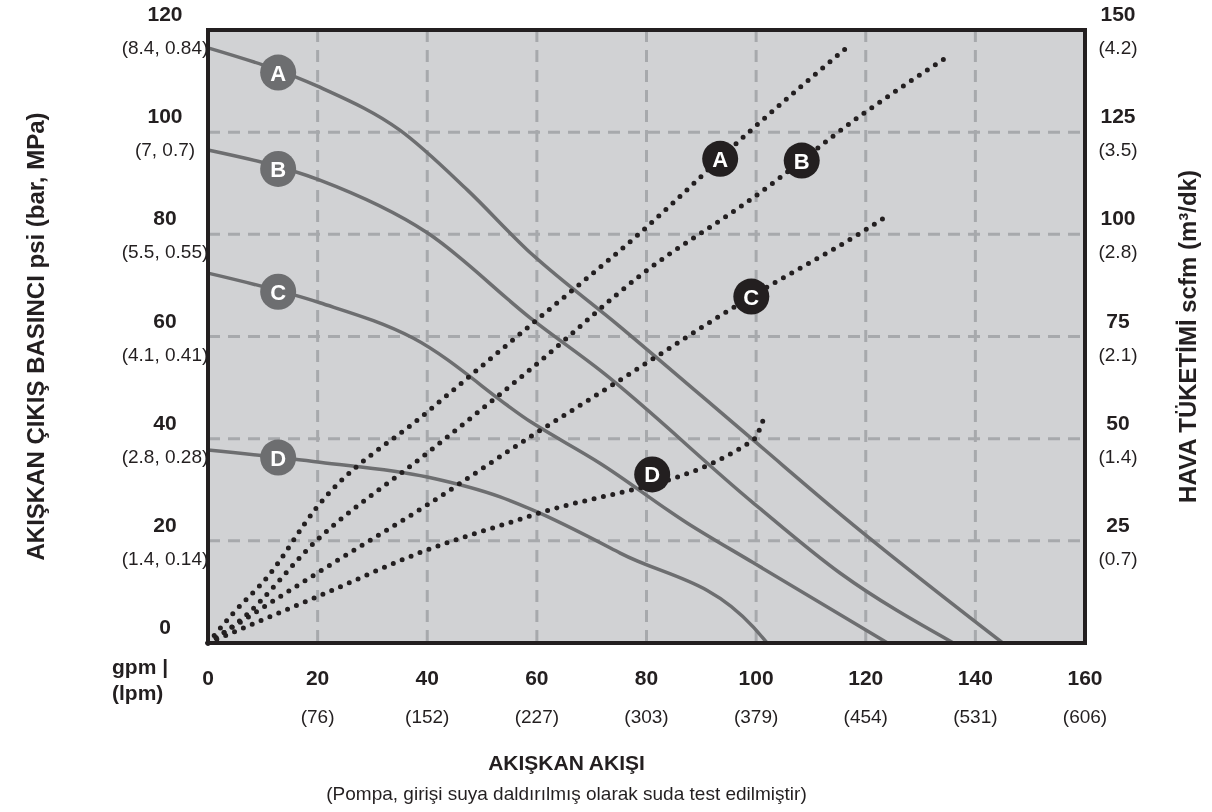  I want to click on text: gpm | (lpm), so click(140, 679).